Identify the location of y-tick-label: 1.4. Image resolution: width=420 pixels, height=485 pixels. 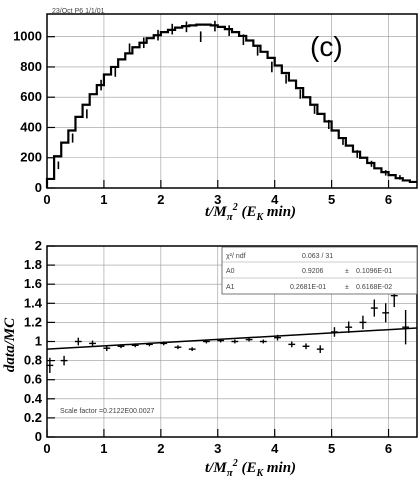
(33, 302).